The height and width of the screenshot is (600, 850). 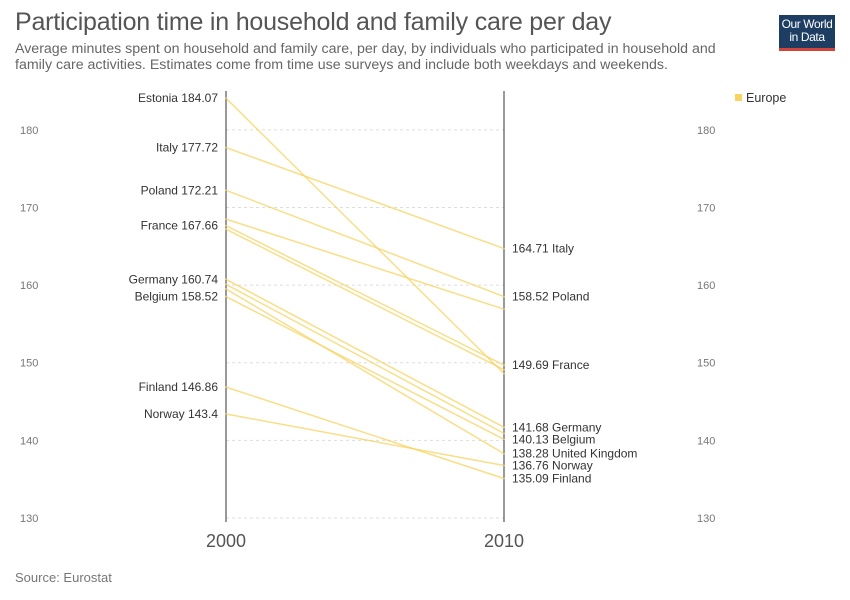 What do you see at coordinates (551, 365) in the screenshot?
I see `data-label-2010-france: 149.69 France` at bounding box center [551, 365].